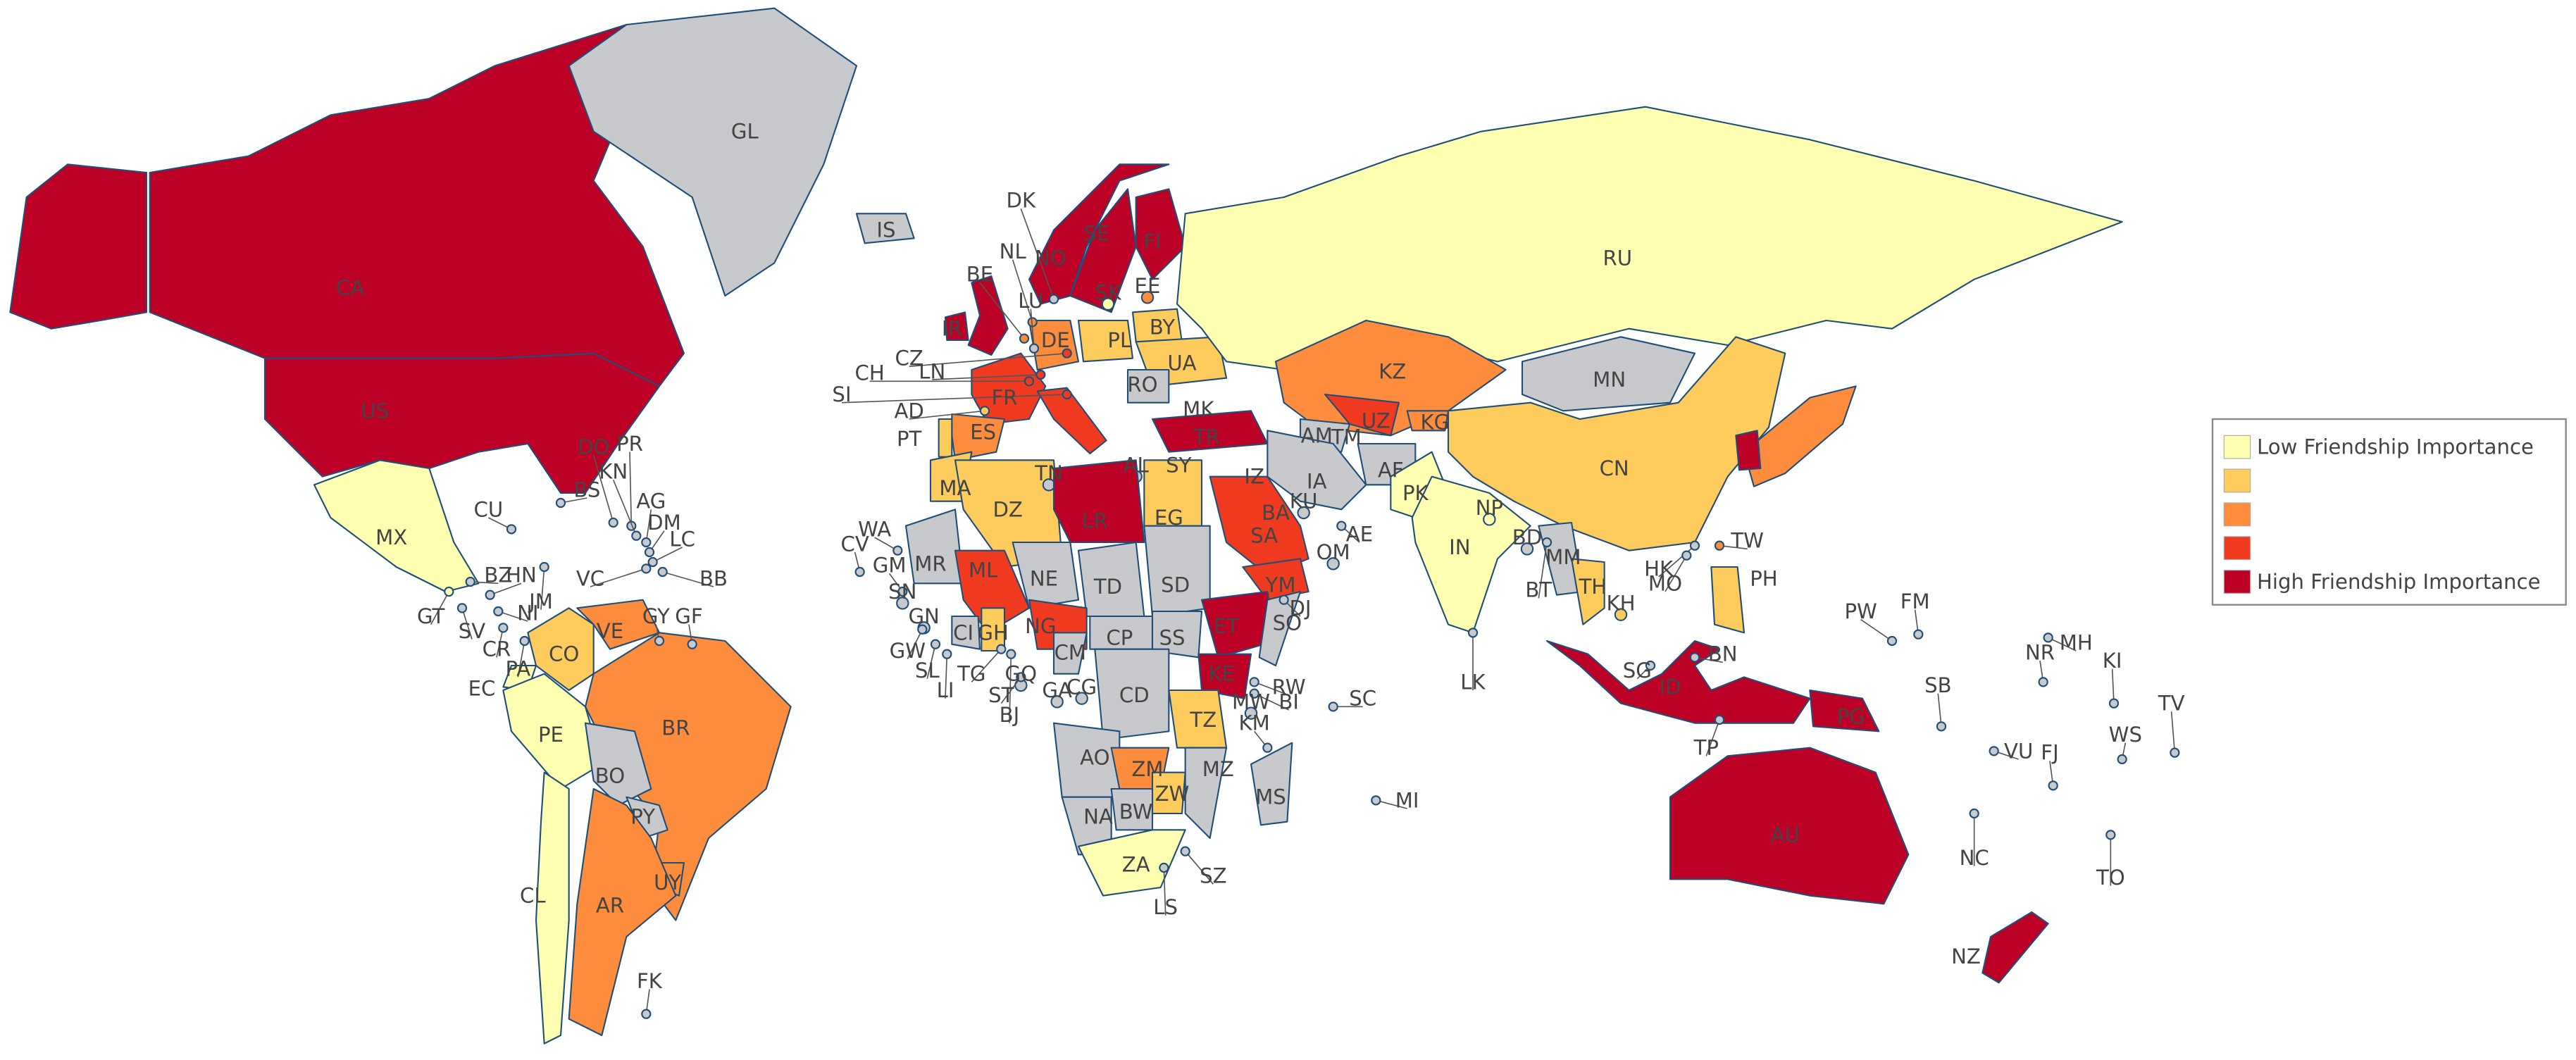 The height and width of the screenshot is (1060, 2576). What do you see at coordinates (1317, 482) in the screenshot?
I see `country-label: IA` at bounding box center [1317, 482].